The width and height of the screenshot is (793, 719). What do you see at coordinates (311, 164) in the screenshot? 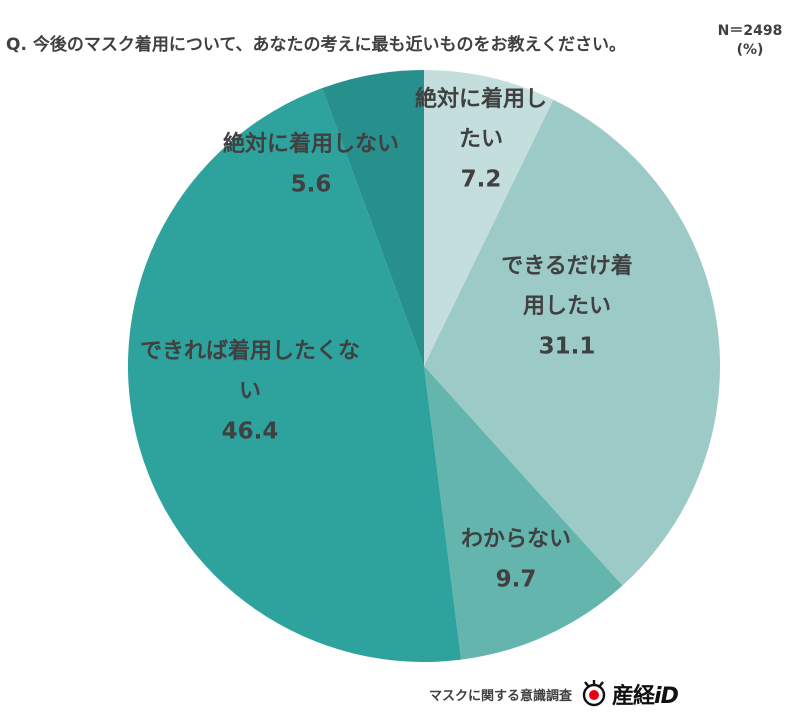
I see `slice-label-group: 絶対に着用しない 5.6` at bounding box center [311, 164].